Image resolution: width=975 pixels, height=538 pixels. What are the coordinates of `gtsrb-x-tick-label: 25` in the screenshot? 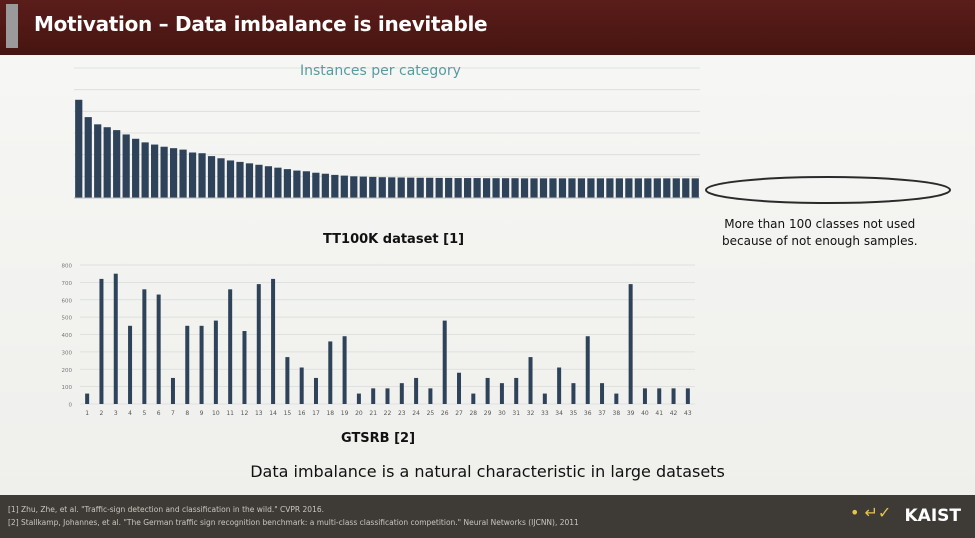 It's located at (431, 413).